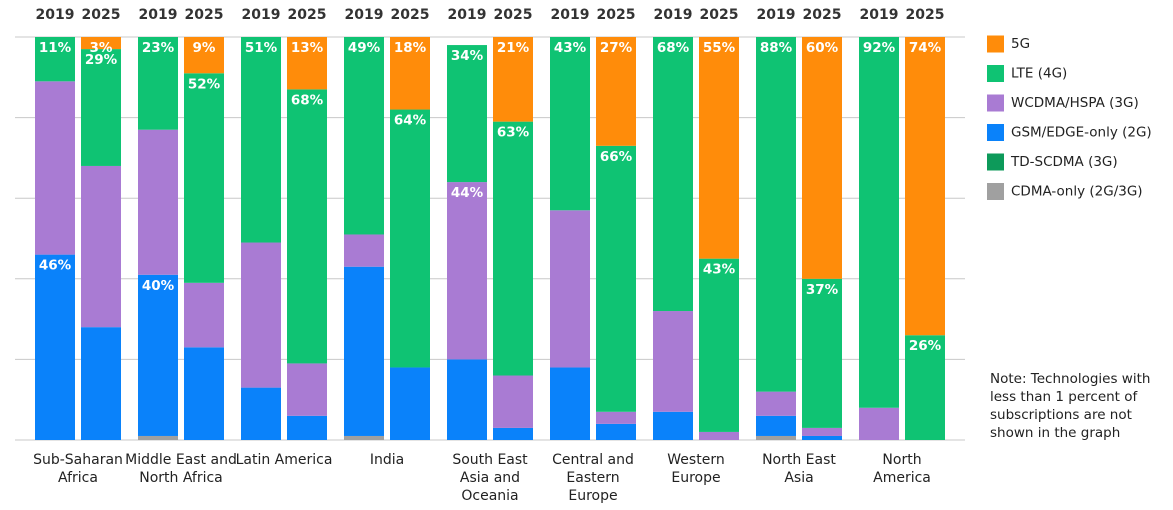  I want to click on group-label: Western Europe, so click(696, 469).